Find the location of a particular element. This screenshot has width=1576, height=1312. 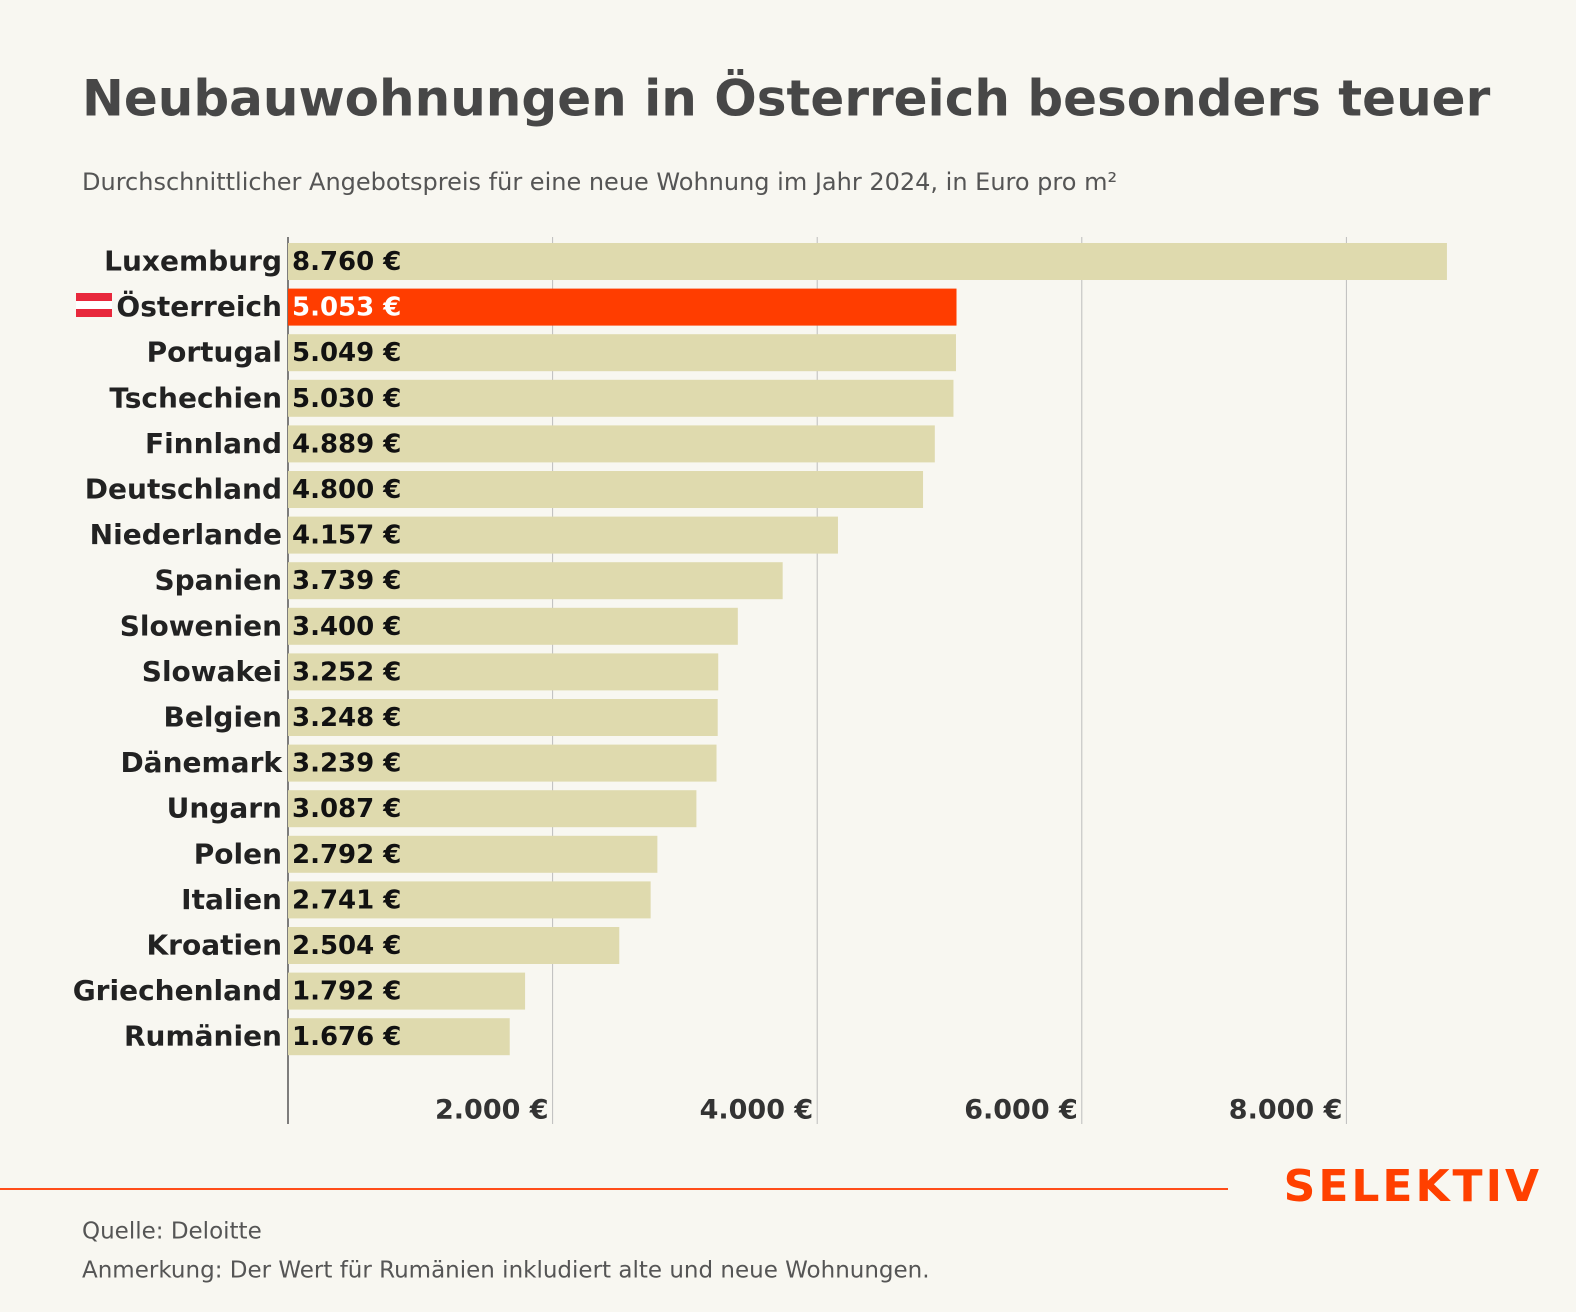

value-label: 2.741 € is located at coordinates (346, 900).